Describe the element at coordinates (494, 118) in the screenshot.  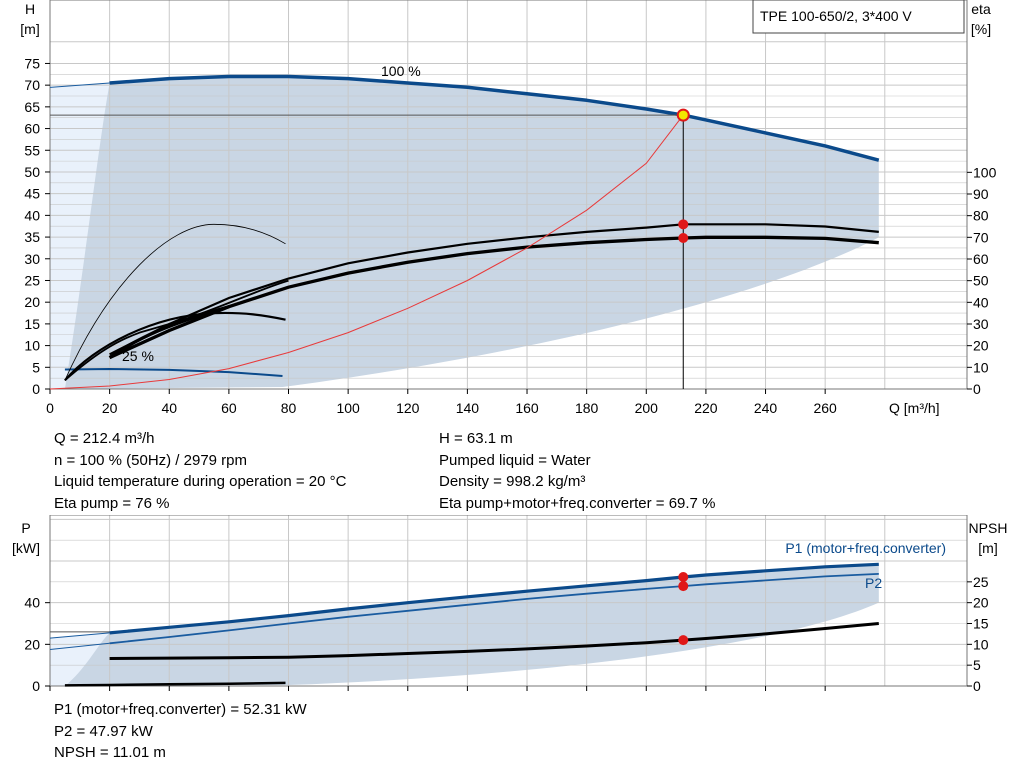
I see `head-curve-100-percent` at that location.